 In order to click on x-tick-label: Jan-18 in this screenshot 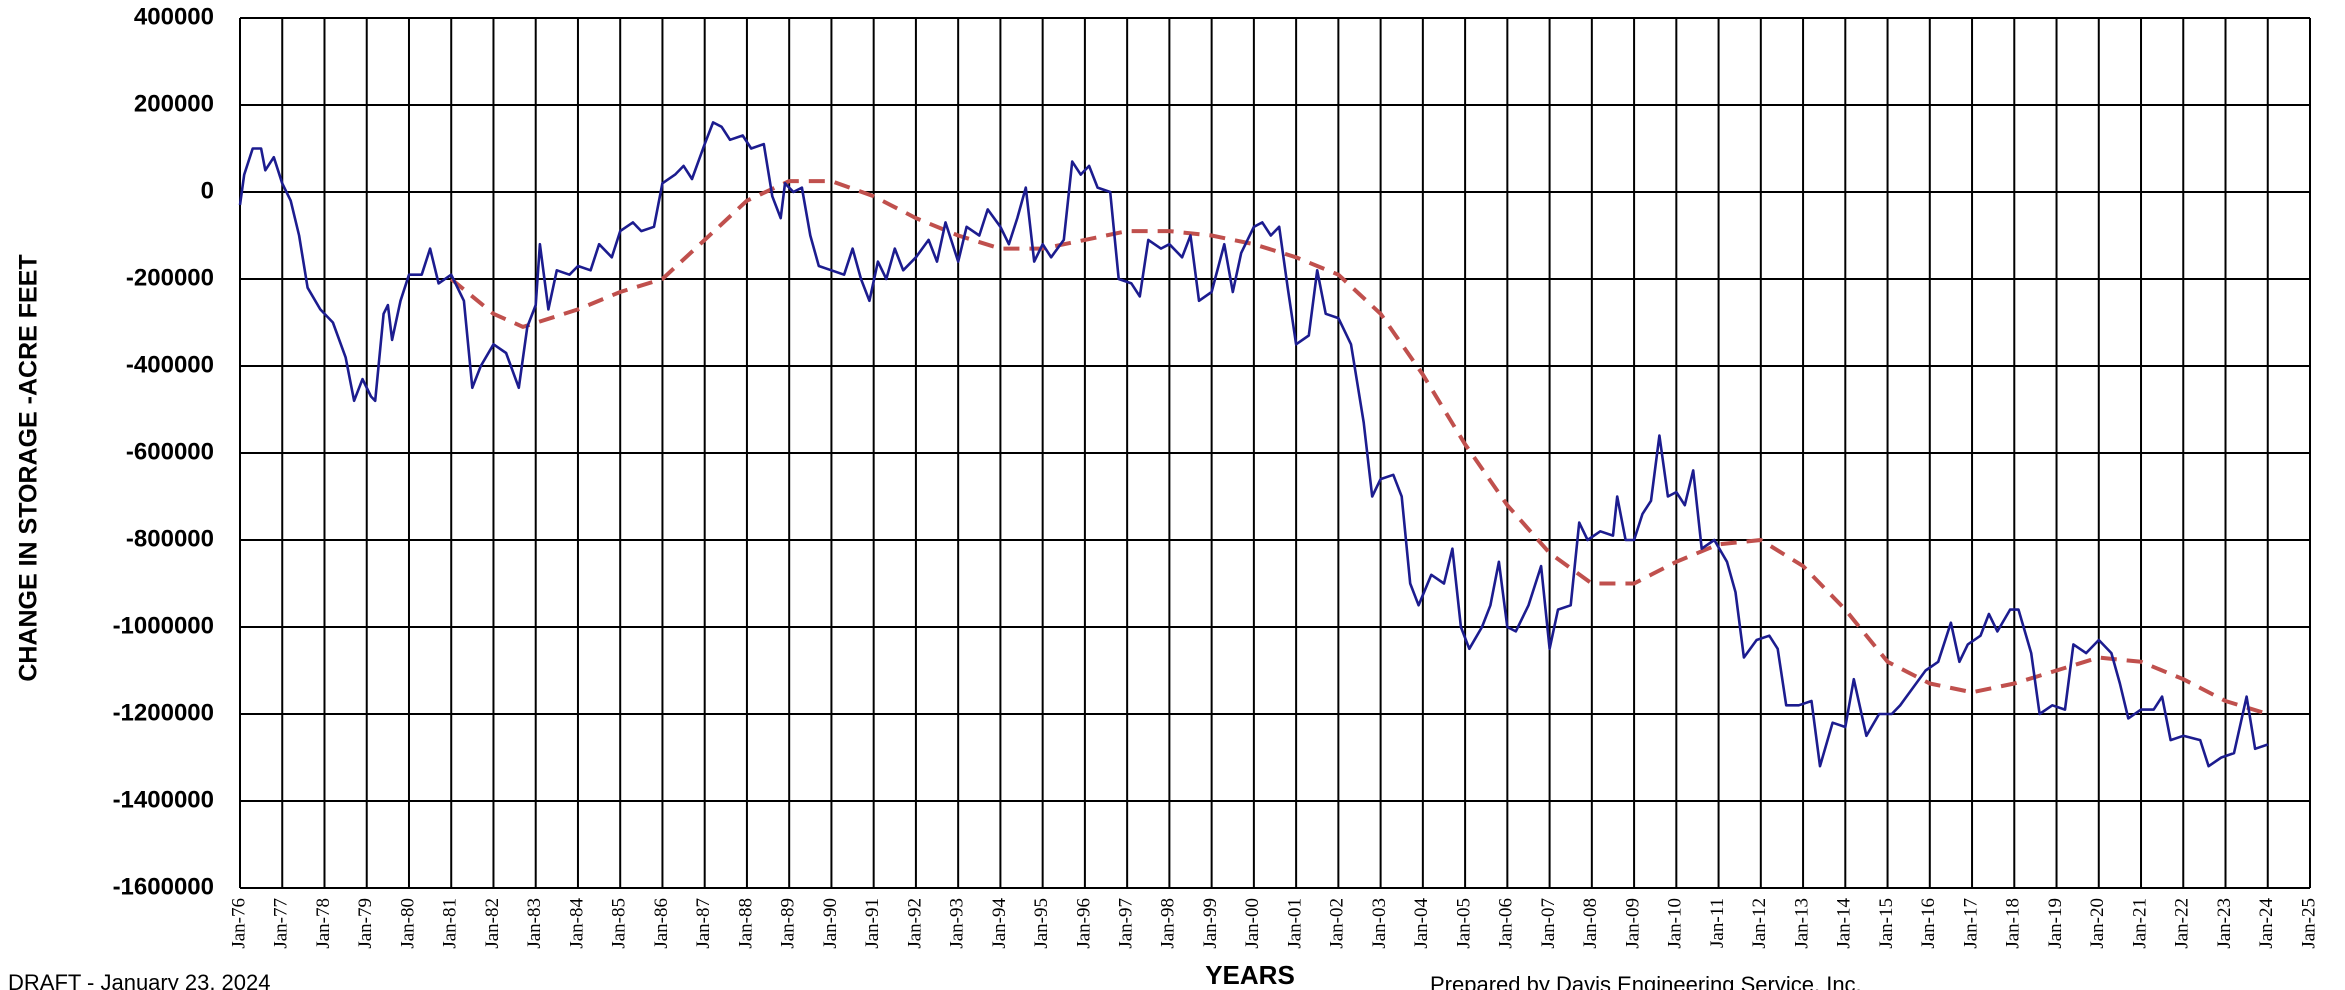, I will do `click(2013, 923)`.